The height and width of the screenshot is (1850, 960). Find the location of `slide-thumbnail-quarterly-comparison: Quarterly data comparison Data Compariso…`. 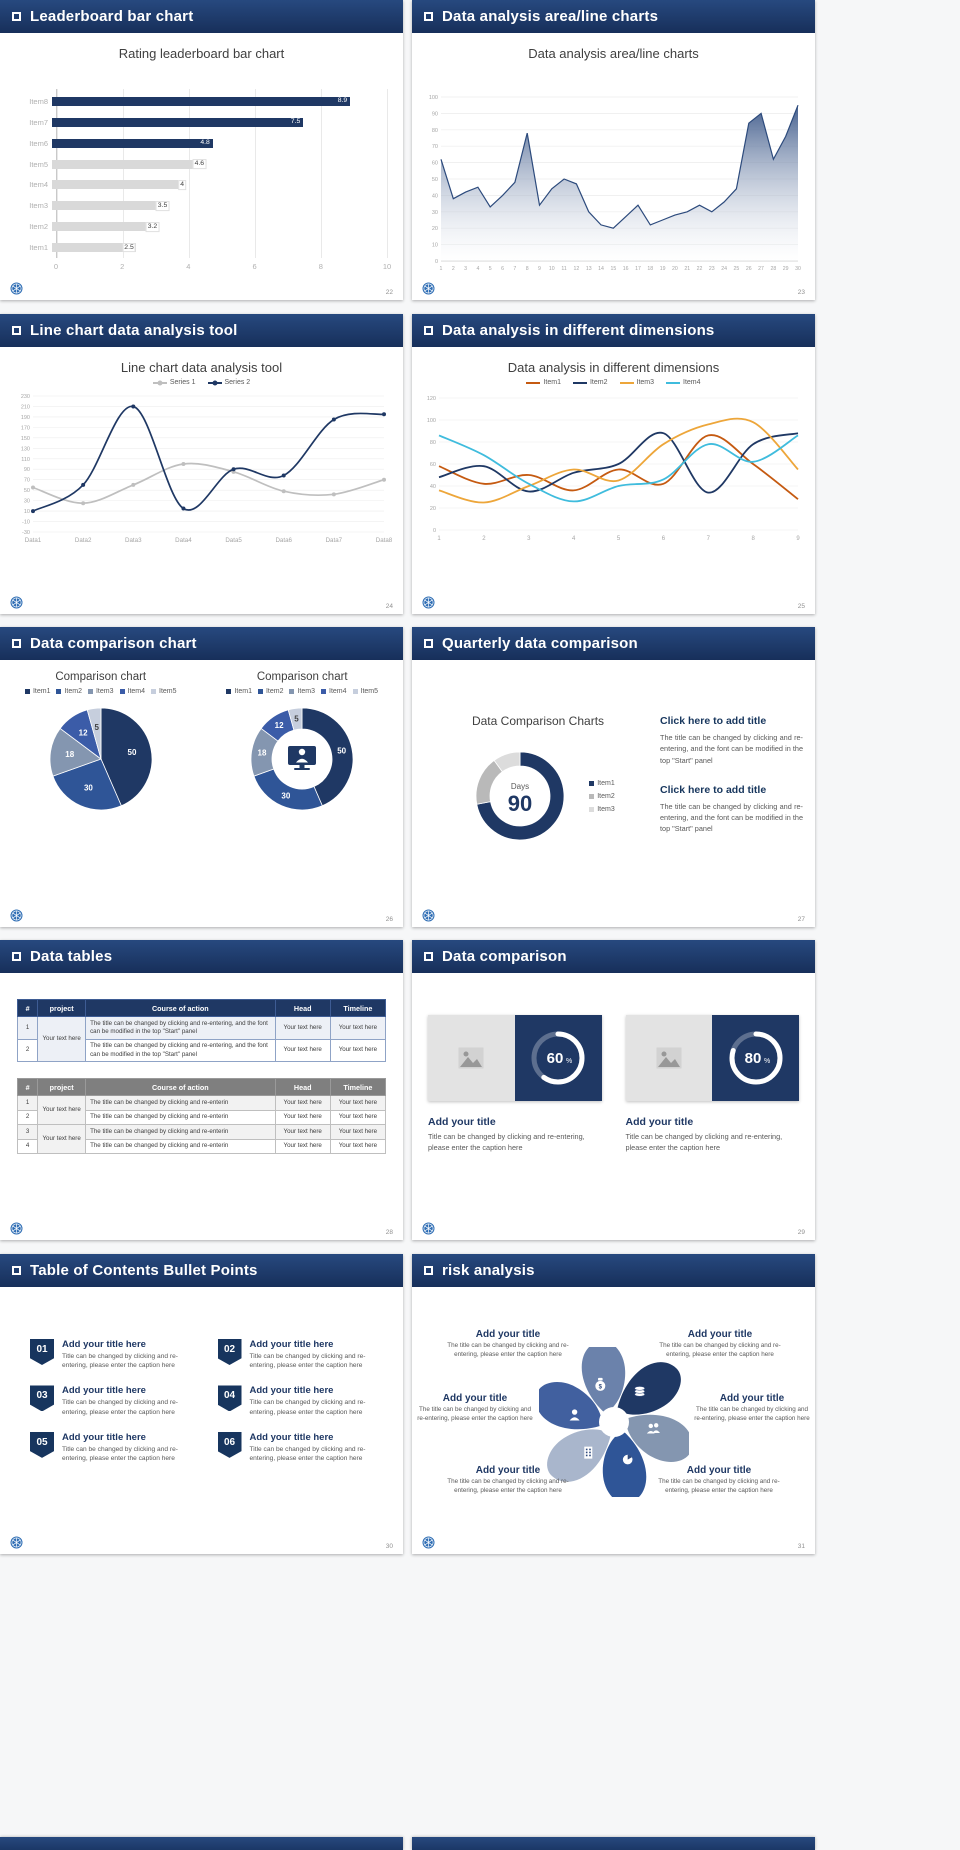

slide-thumbnail-quarterly-comparison: Quarterly data comparison Data Compariso… is located at coordinates (613, 777).